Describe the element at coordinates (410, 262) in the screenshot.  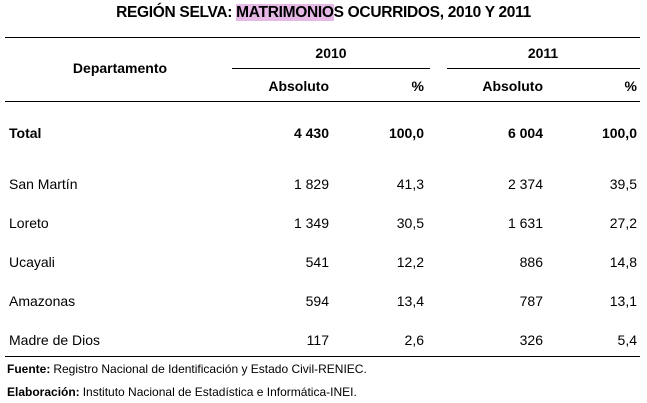
I see `cell-value: 12,2` at that location.